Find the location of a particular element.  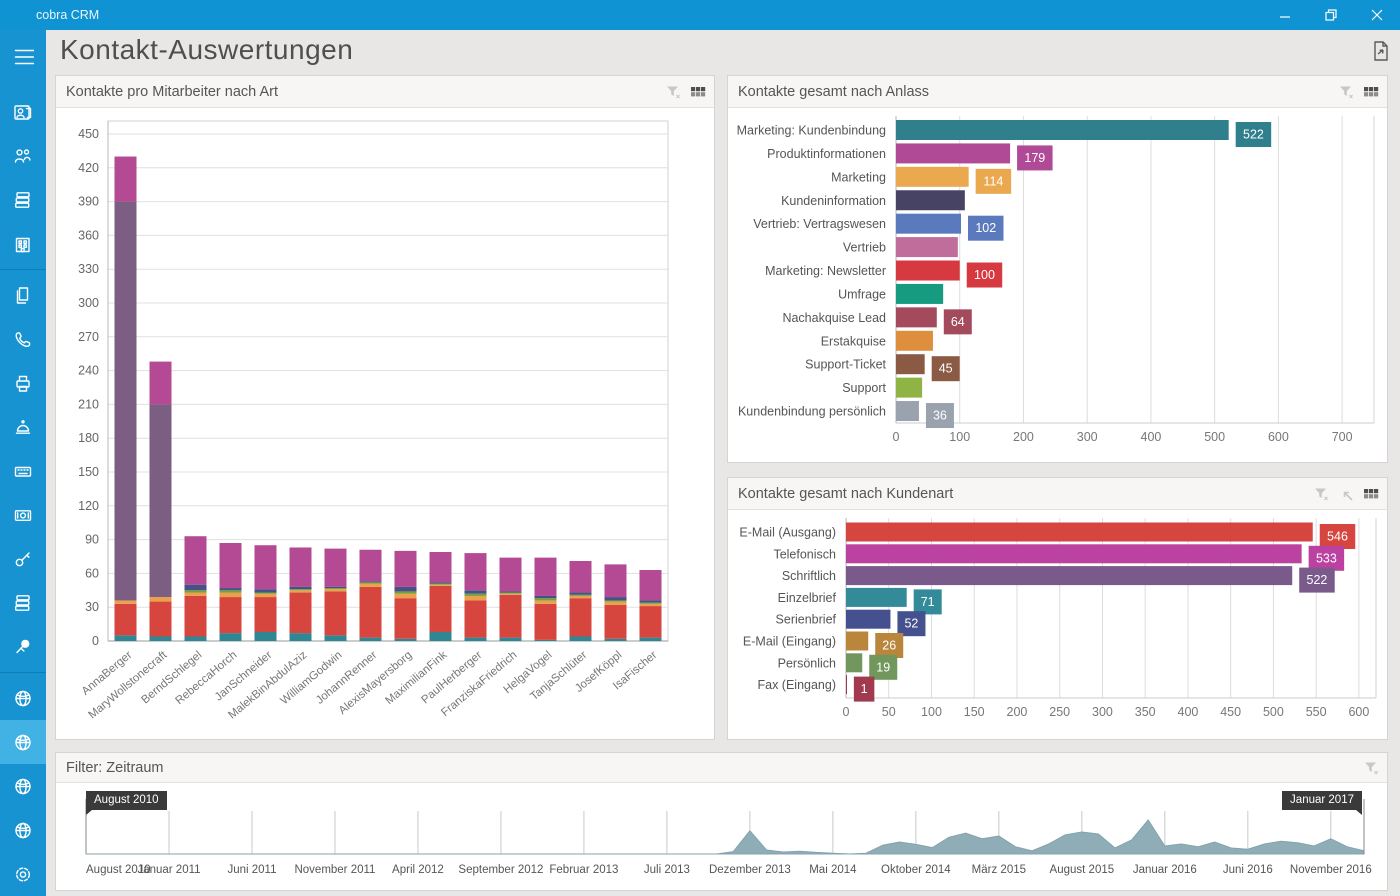

bar-Support-Ticket is located at coordinates (910, 364).